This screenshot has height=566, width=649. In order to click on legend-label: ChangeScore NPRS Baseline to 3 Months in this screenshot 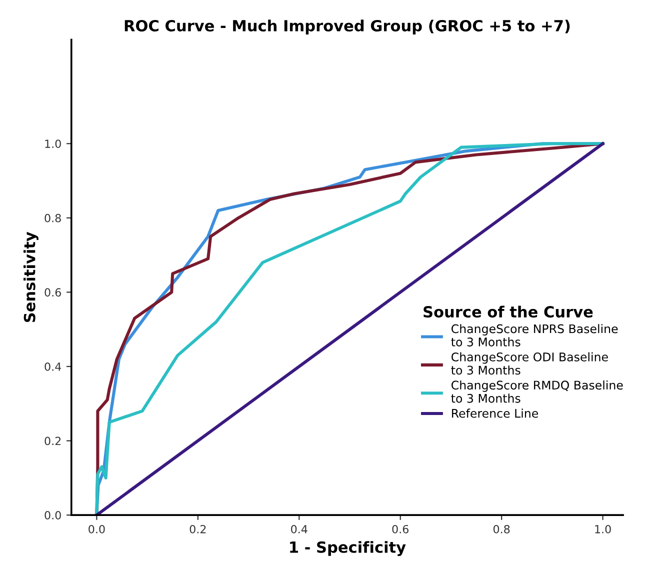, I will do `click(534, 335)`.